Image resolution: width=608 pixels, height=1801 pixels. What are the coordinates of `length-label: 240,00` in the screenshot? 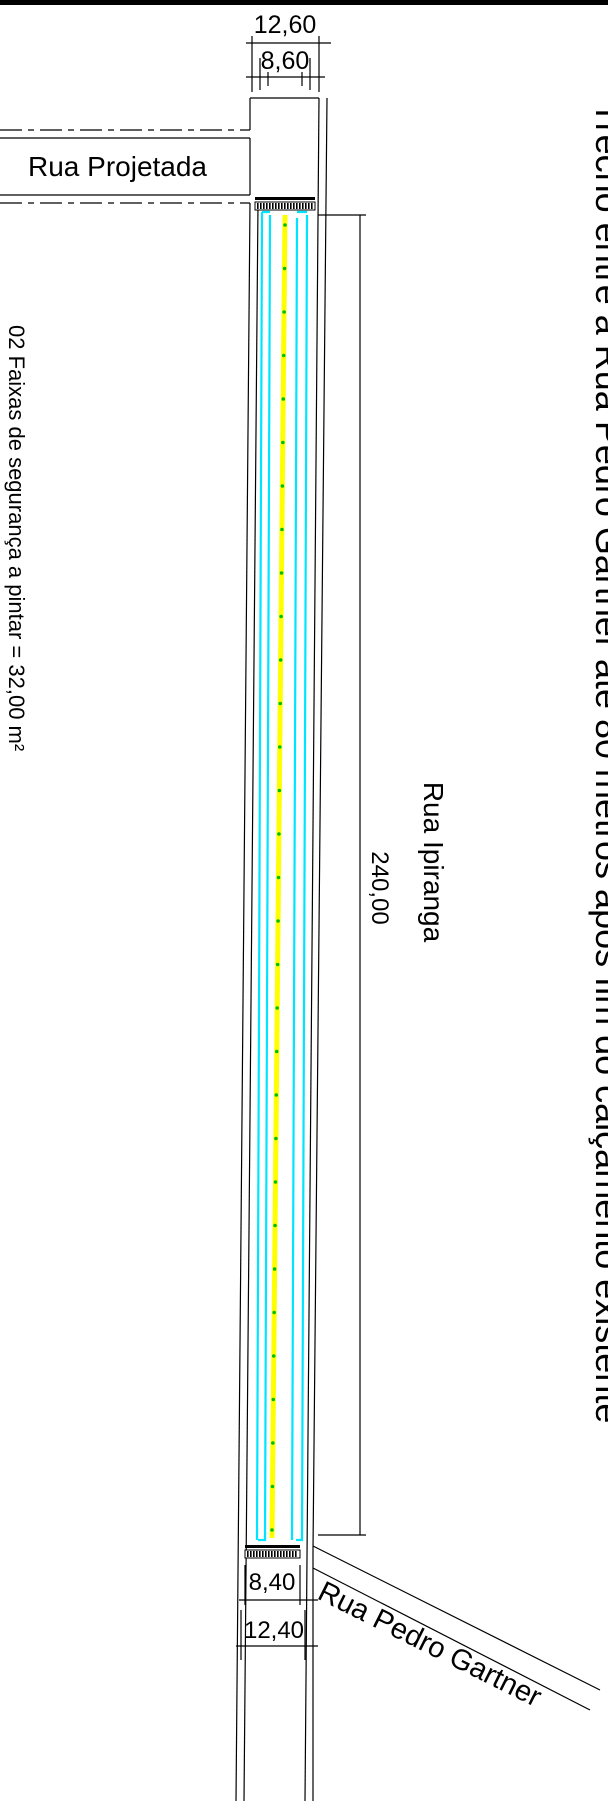 It's located at (379, 887).